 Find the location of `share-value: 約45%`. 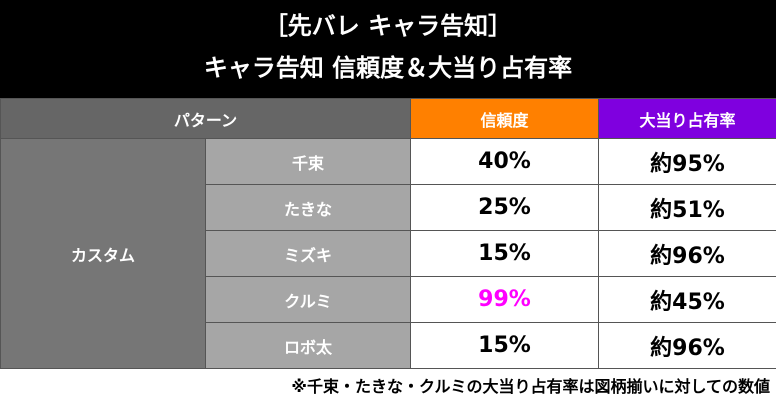

share-value: 約45% is located at coordinates (687, 299).